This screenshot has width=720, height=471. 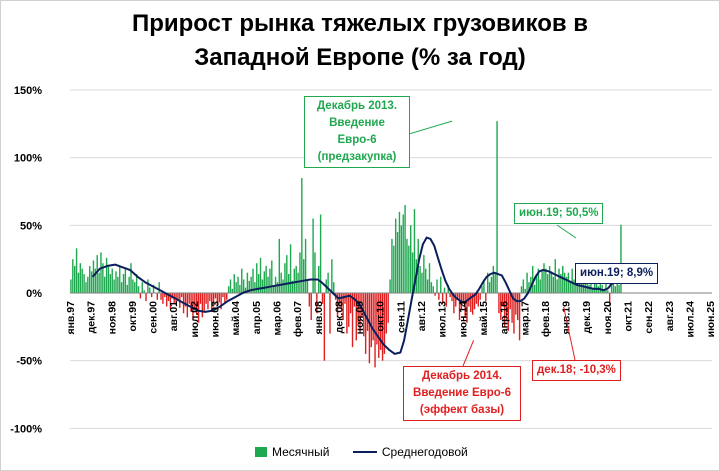 I want to click on x-tick-label: ноя.20, so click(x=608, y=318).